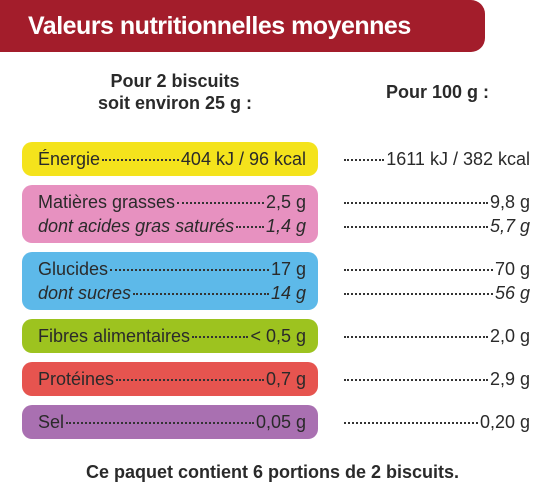  I want to click on portion-value: 0,7 g, so click(285, 379).